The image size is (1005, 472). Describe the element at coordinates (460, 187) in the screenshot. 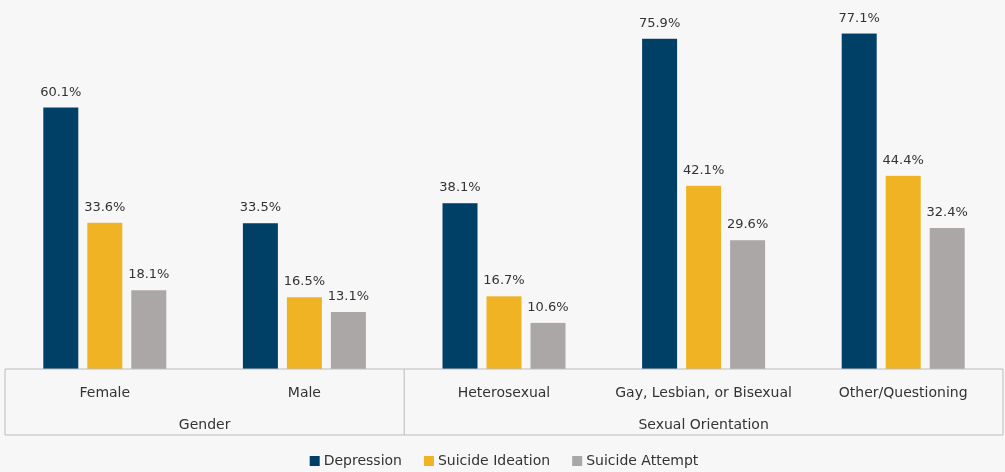

I see `data-label: 38.1%` at that location.